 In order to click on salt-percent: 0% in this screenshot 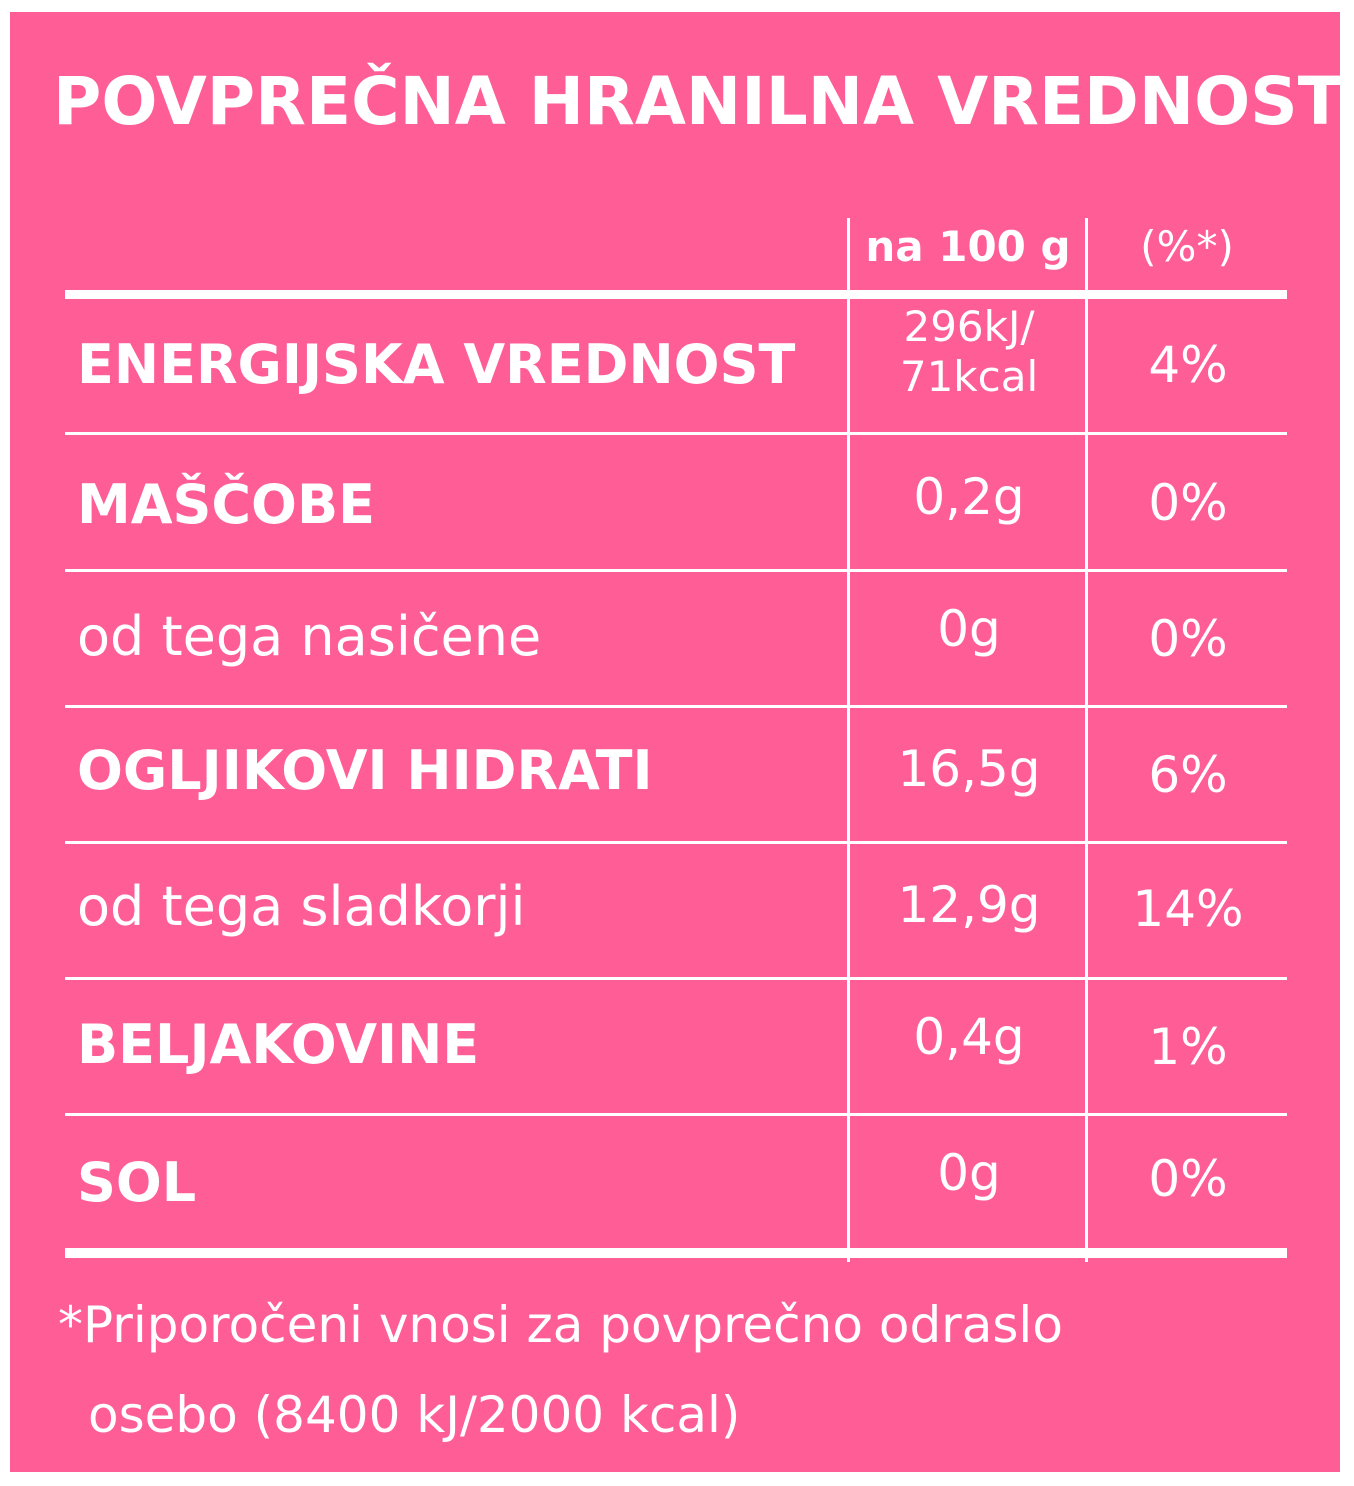, I will do `click(1188, 1179)`.